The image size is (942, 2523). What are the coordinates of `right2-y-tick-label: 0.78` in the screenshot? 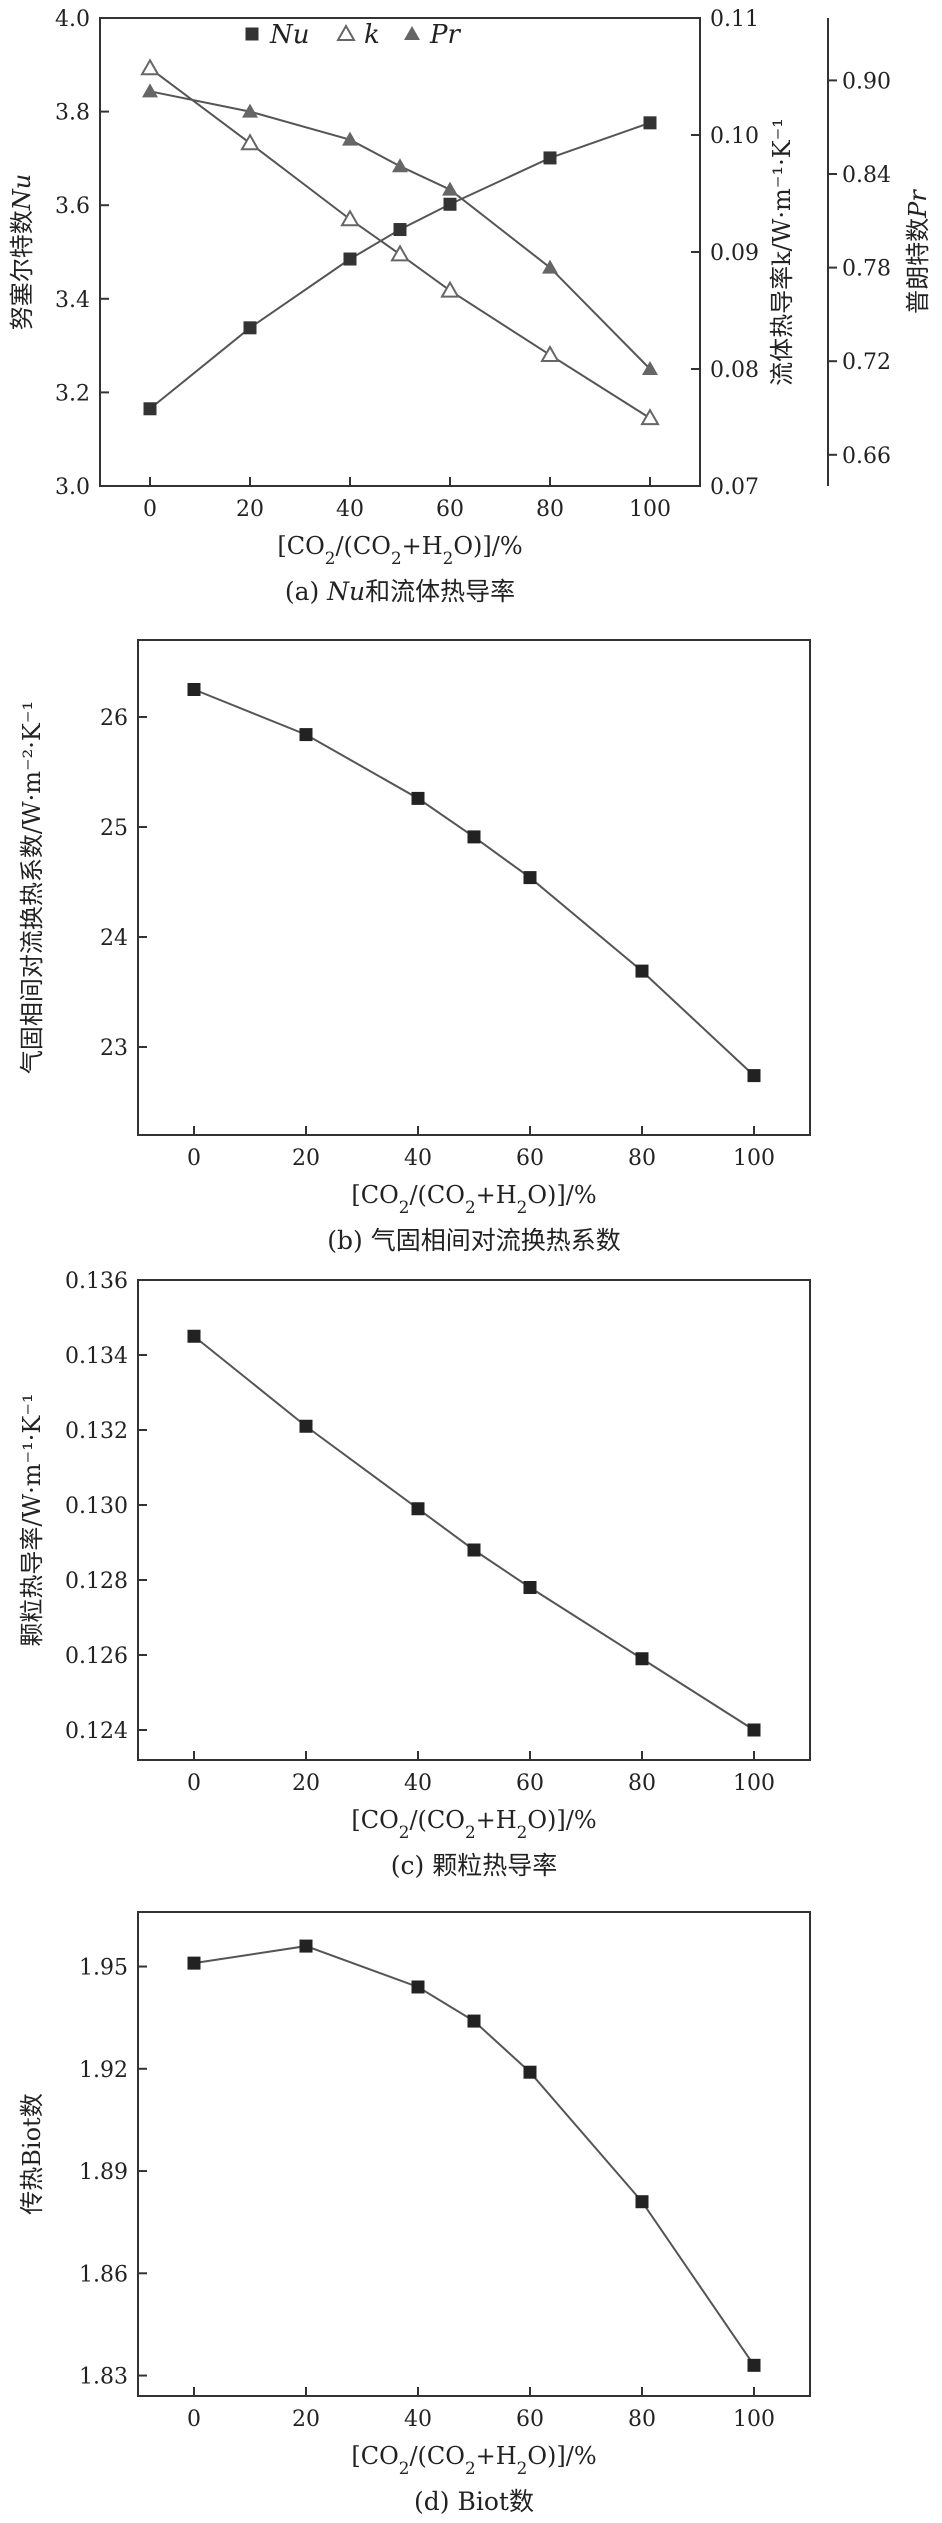 It's located at (866, 269).